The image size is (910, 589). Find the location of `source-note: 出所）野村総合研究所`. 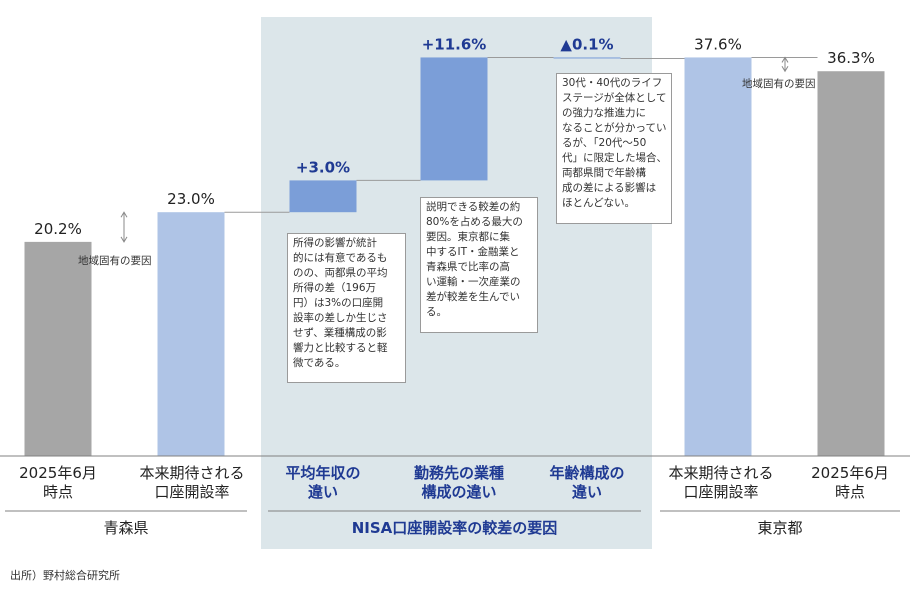

source-note: 出所）野村総合研究所 is located at coordinates (65, 575).